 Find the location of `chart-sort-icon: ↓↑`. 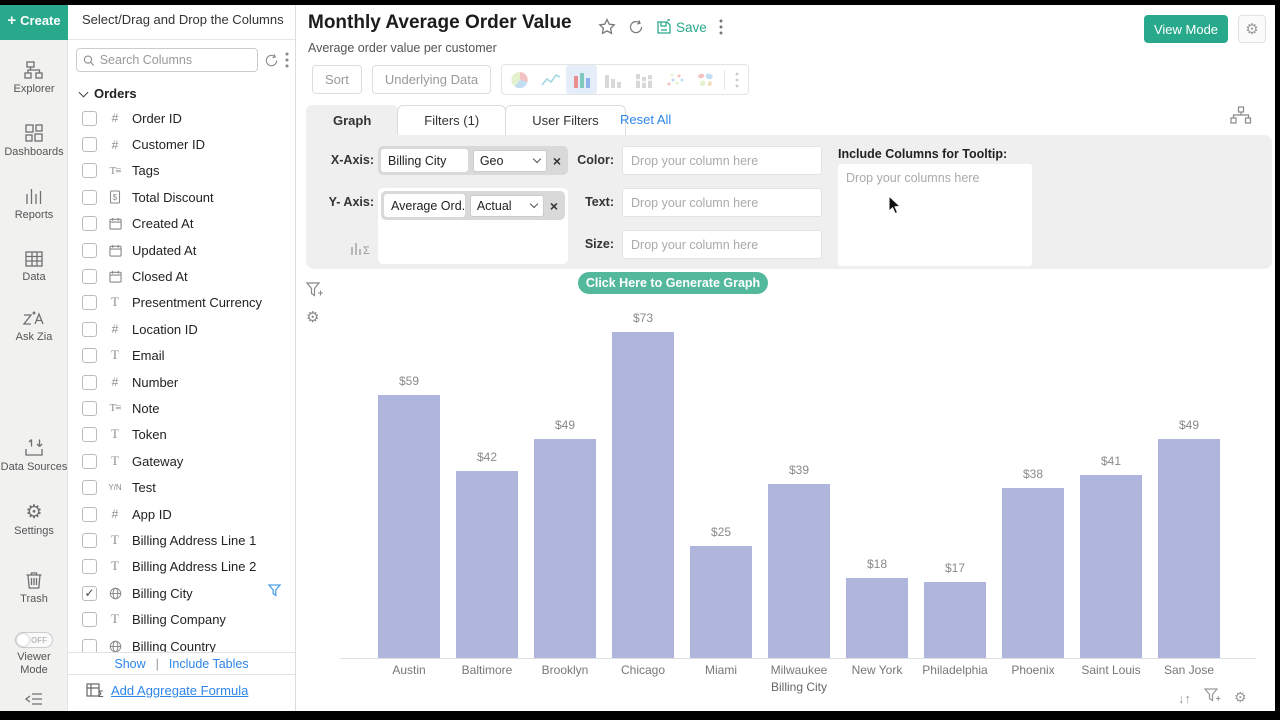

chart-sort-icon: ↓↑ is located at coordinates (1184, 698).